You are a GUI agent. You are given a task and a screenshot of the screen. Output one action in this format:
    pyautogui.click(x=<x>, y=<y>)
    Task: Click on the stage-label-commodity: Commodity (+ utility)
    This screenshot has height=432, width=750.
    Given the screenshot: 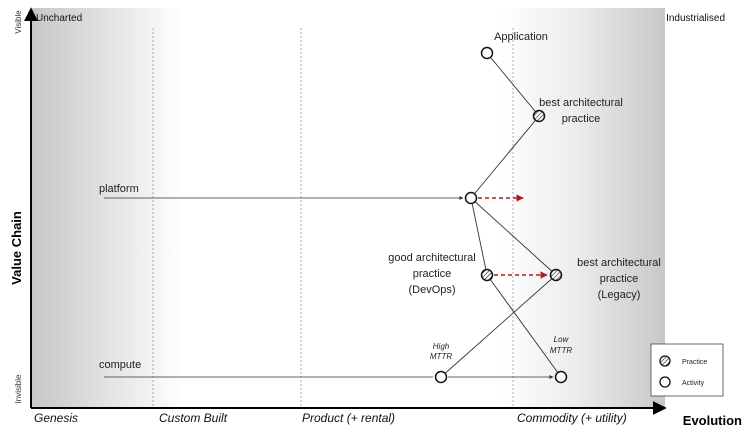 What is the action you would take?
    pyautogui.click(x=572, y=418)
    